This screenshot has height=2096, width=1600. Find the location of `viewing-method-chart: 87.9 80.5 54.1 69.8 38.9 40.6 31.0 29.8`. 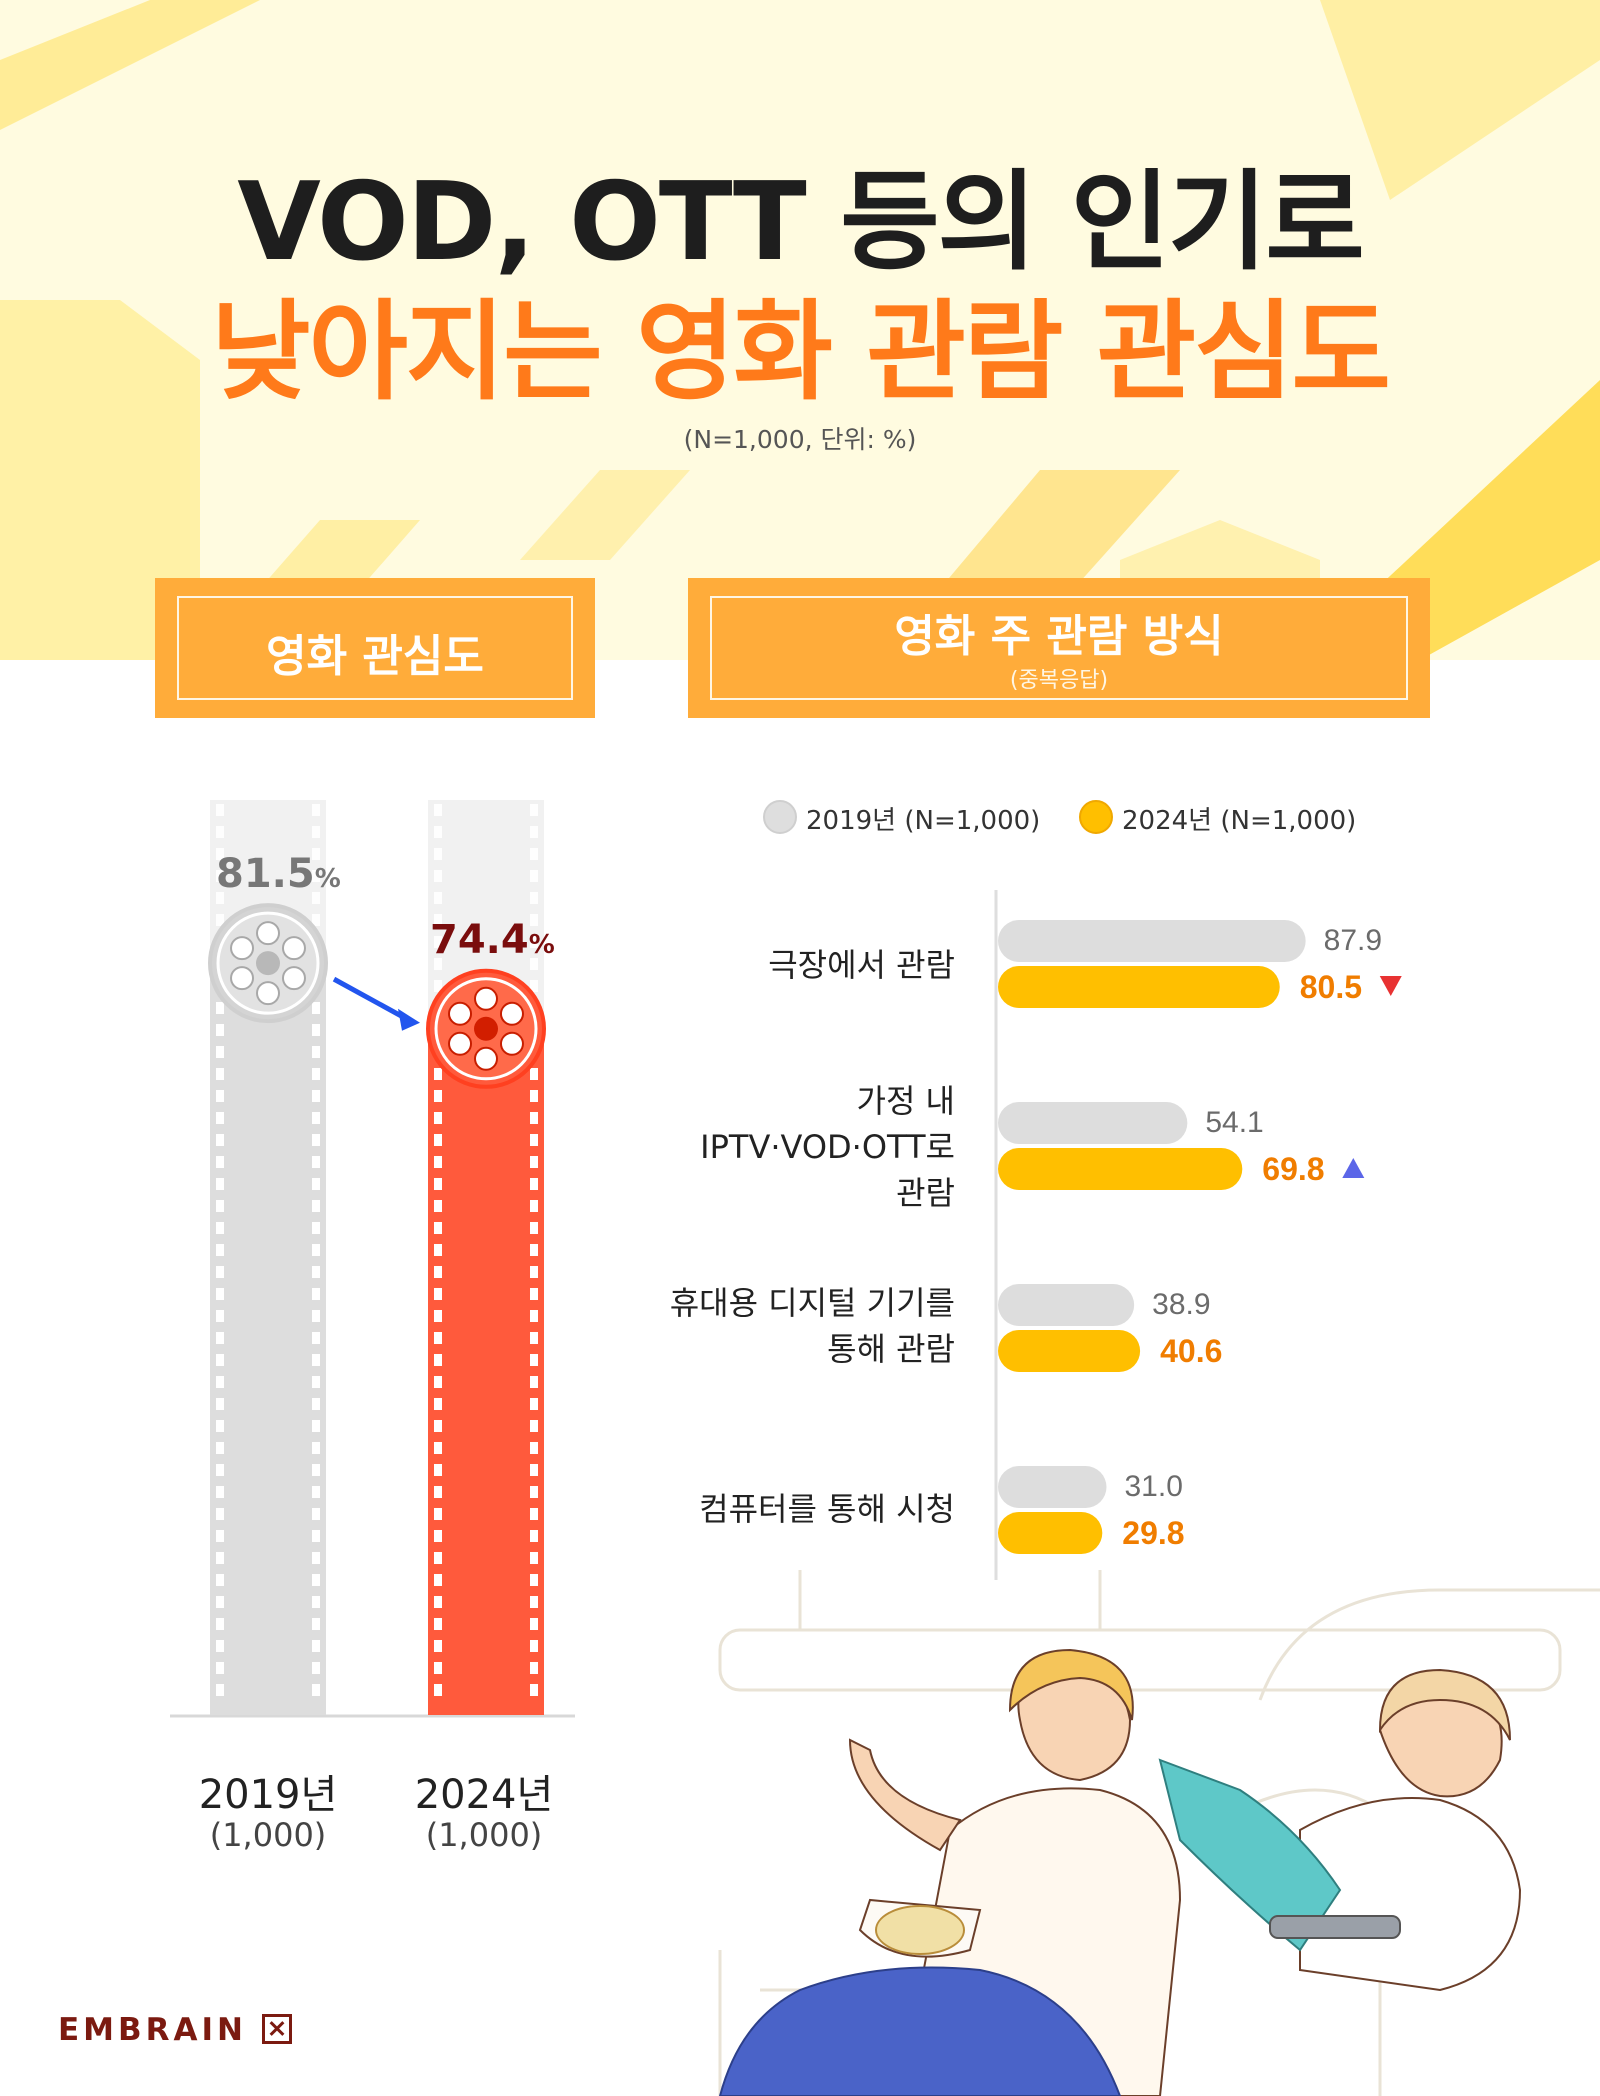

viewing-method-chart: 87.9 80.5 54.1 69.8 38.9 40.6 31.0 29.8 is located at coordinates (1198, 1235).